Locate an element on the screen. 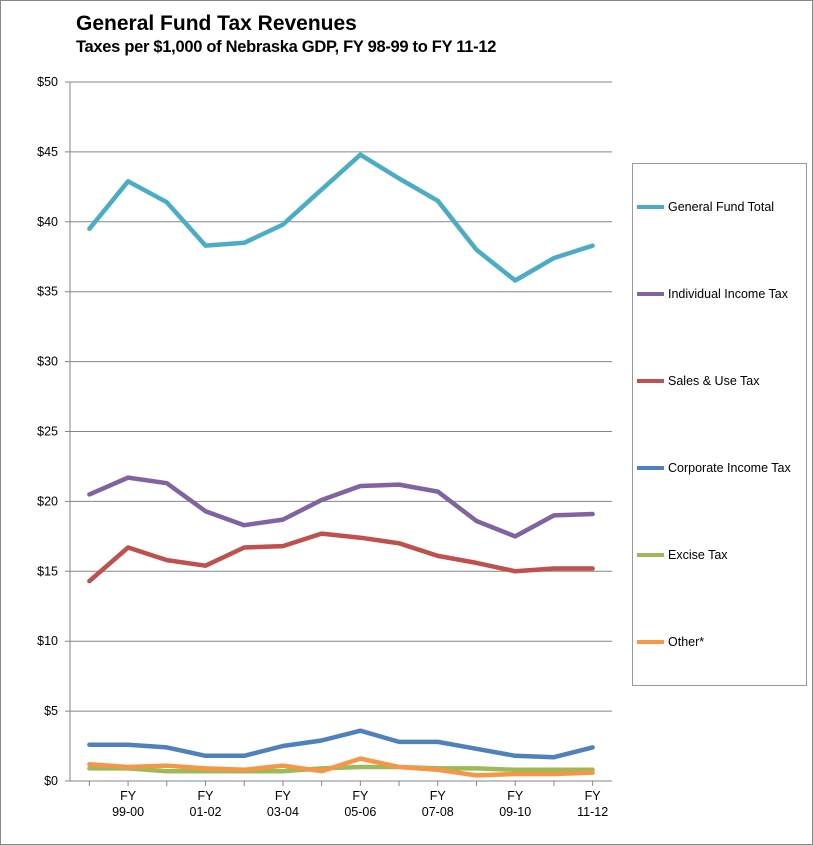 The width and height of the screenshot is (813, 845). x-tick-label-year: 01-02 is located at coordinates (206, 812).